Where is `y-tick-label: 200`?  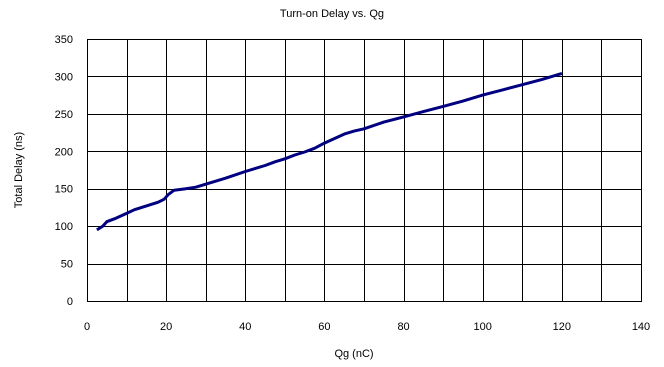 y-tick-label: 200 is located at coordinates (64, 152).